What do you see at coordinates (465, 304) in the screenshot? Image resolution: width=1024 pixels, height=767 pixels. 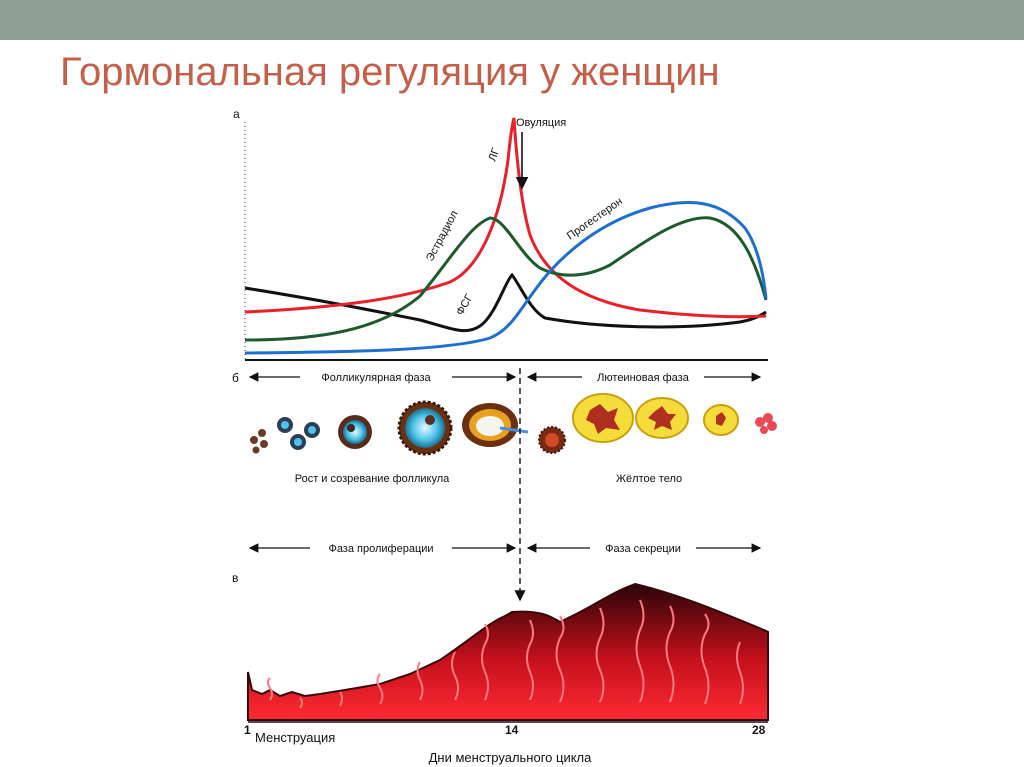 I see `fsh-label: ФСГ` at bounding box center [465, 304].